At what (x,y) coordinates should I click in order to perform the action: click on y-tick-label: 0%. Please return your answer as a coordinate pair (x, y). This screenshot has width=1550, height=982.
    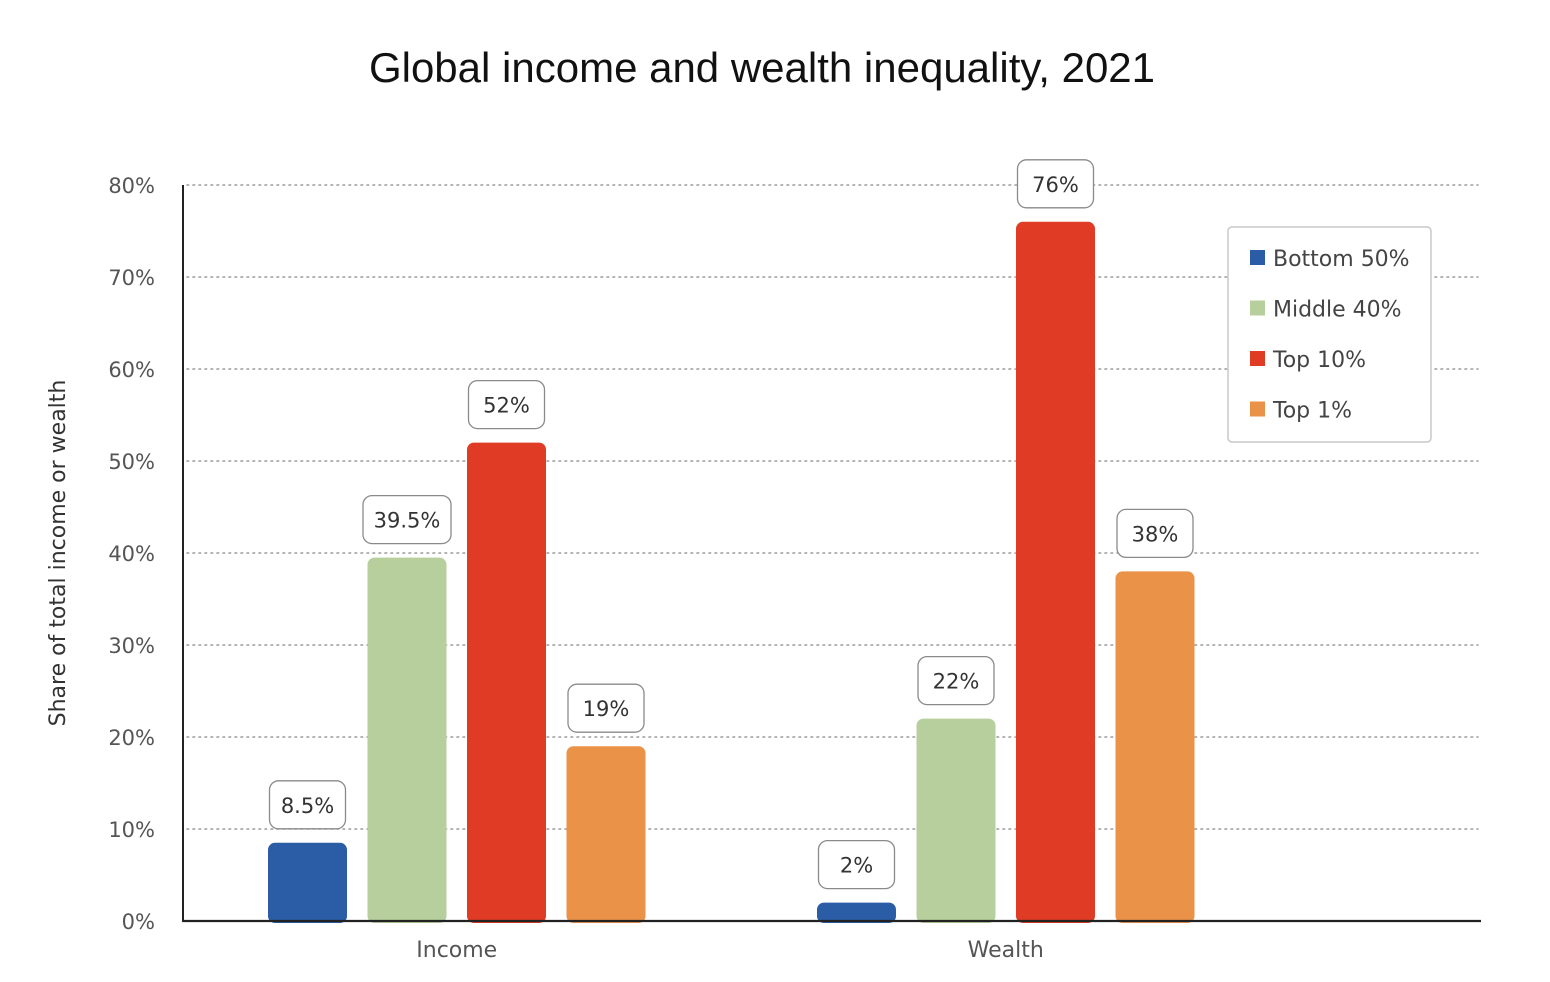
    Looking at the image, I should click on (138, 922).